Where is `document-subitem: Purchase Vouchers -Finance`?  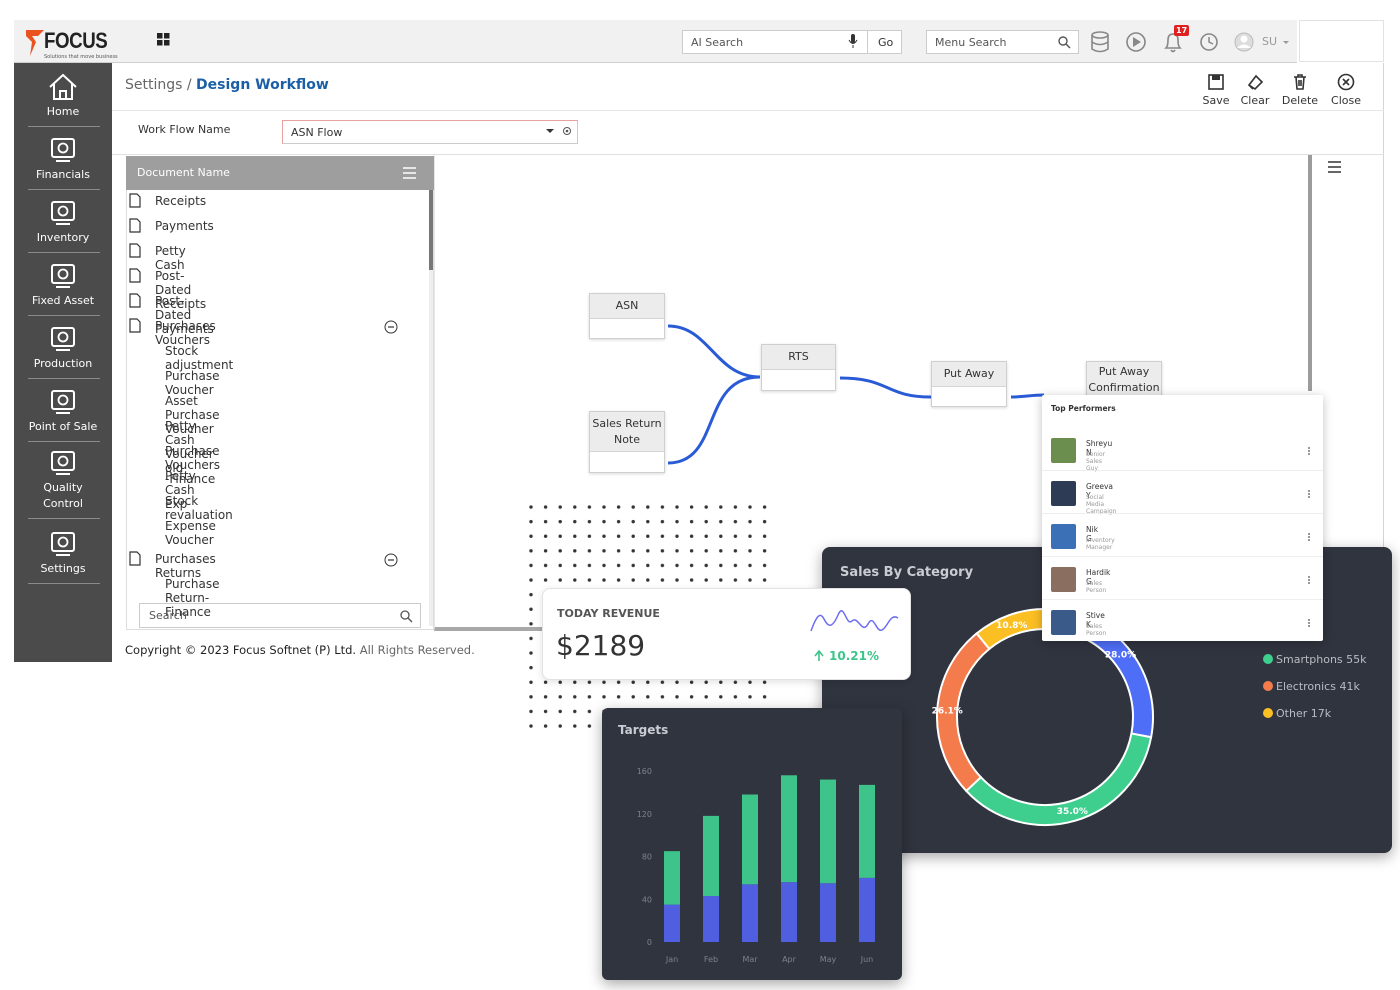 document-subitem: Purchase Vouchers -Finance is located at coordinates (192, 465).